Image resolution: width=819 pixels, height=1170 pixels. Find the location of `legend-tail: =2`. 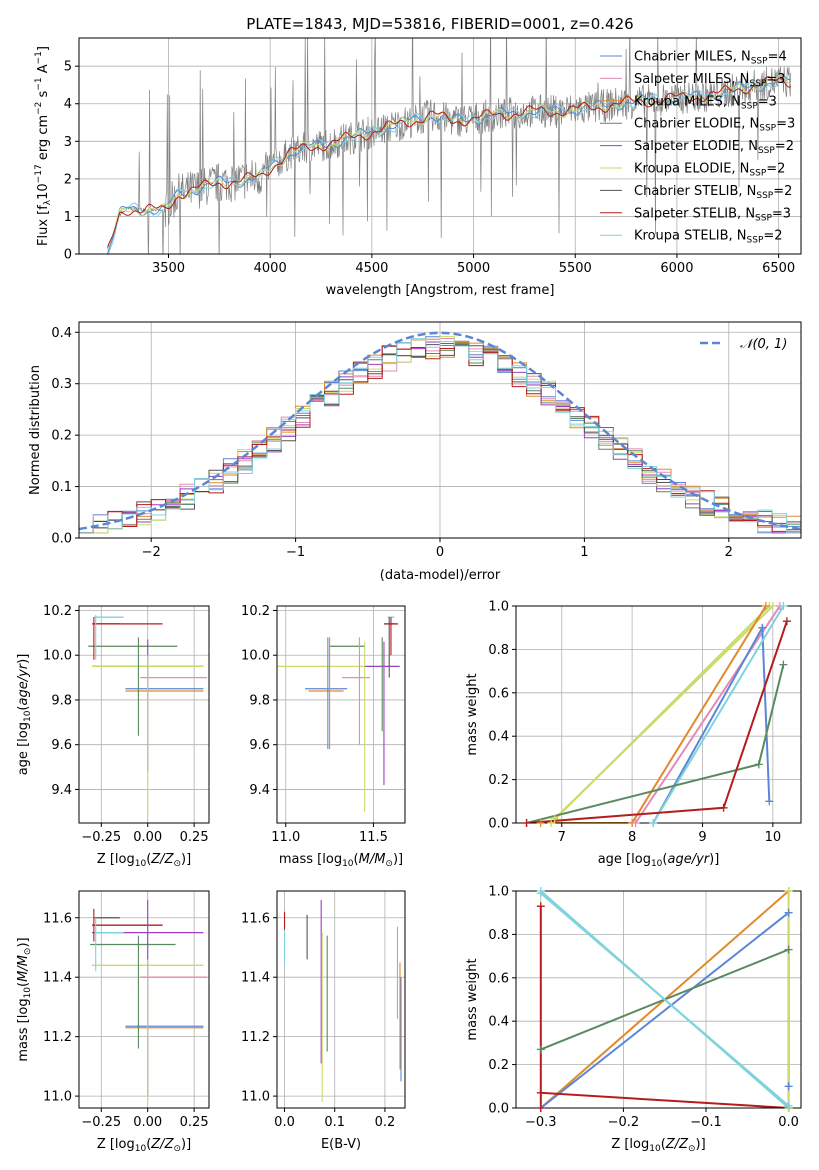

legend-tail: =2 is located at coordinates (784, 146).